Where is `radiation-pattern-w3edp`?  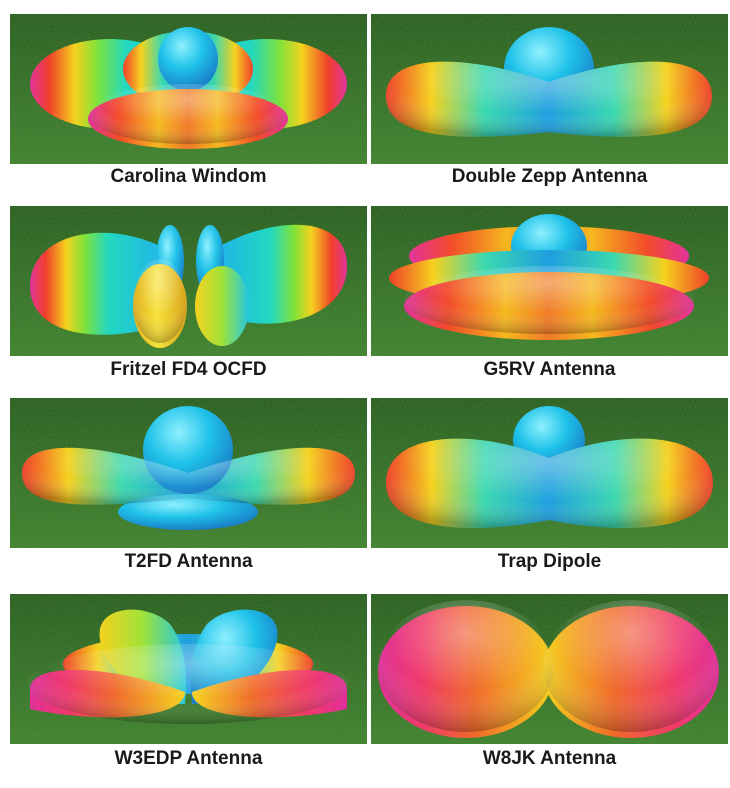
radiation-pattern-w3edp is located at coordinates (188, 669).